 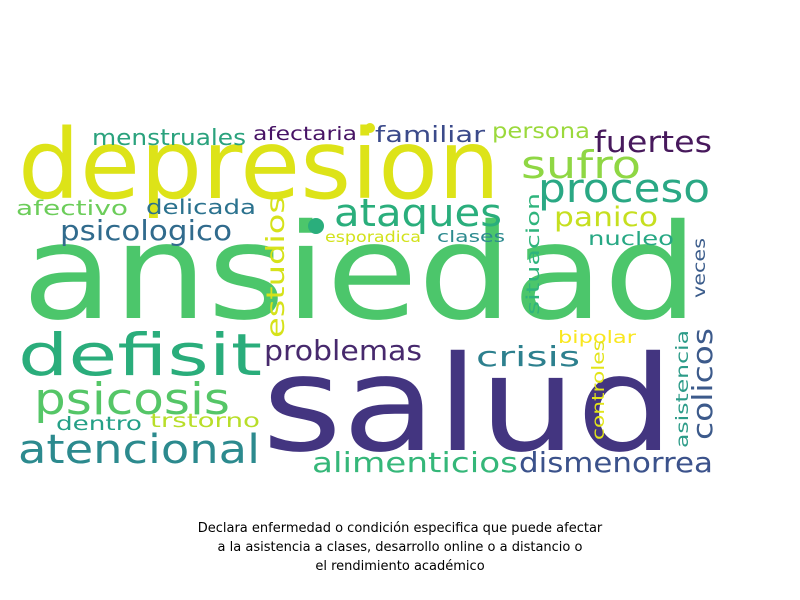 I want to click on word-crisis: crisis, so click(x=528, y=356).